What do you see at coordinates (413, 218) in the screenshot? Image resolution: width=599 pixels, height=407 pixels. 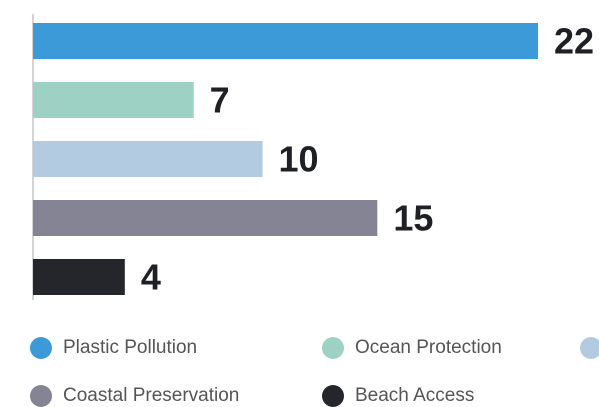 I see `data-label-coastal-preservation: 15` at bounding box center [413, 218].